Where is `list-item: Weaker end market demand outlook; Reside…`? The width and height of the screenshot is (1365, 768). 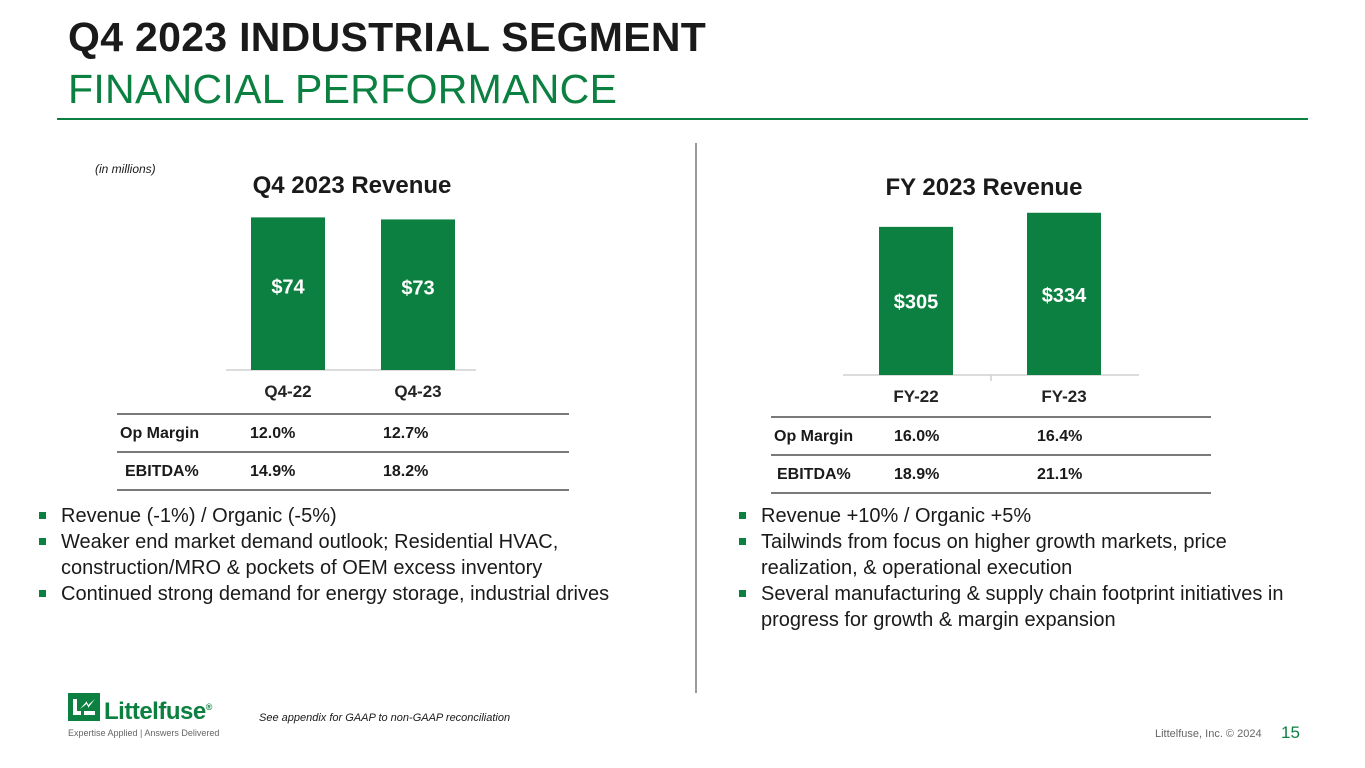
list-item: Weaker end market demand outlook; Reside… is located at coordinates (361, 555).